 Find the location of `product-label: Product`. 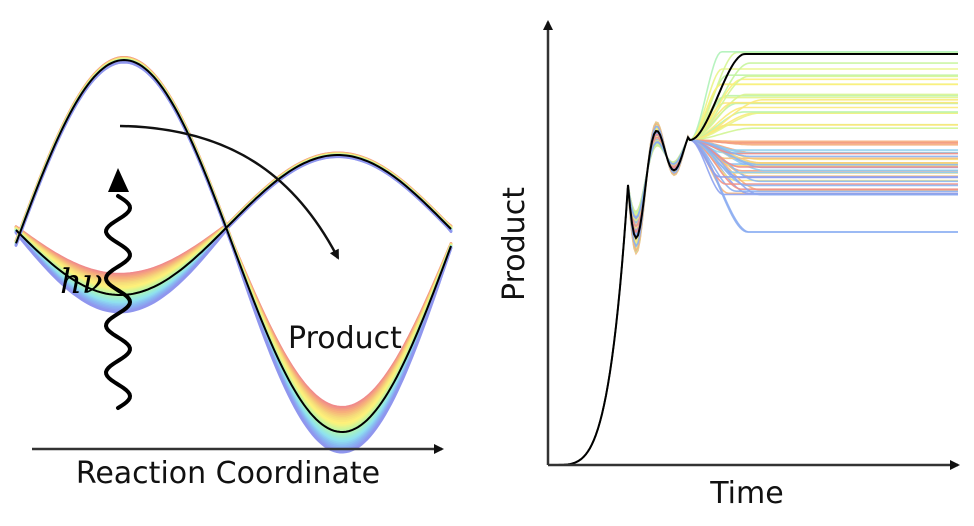

product-label: Product is located at coordinates (345, 338).